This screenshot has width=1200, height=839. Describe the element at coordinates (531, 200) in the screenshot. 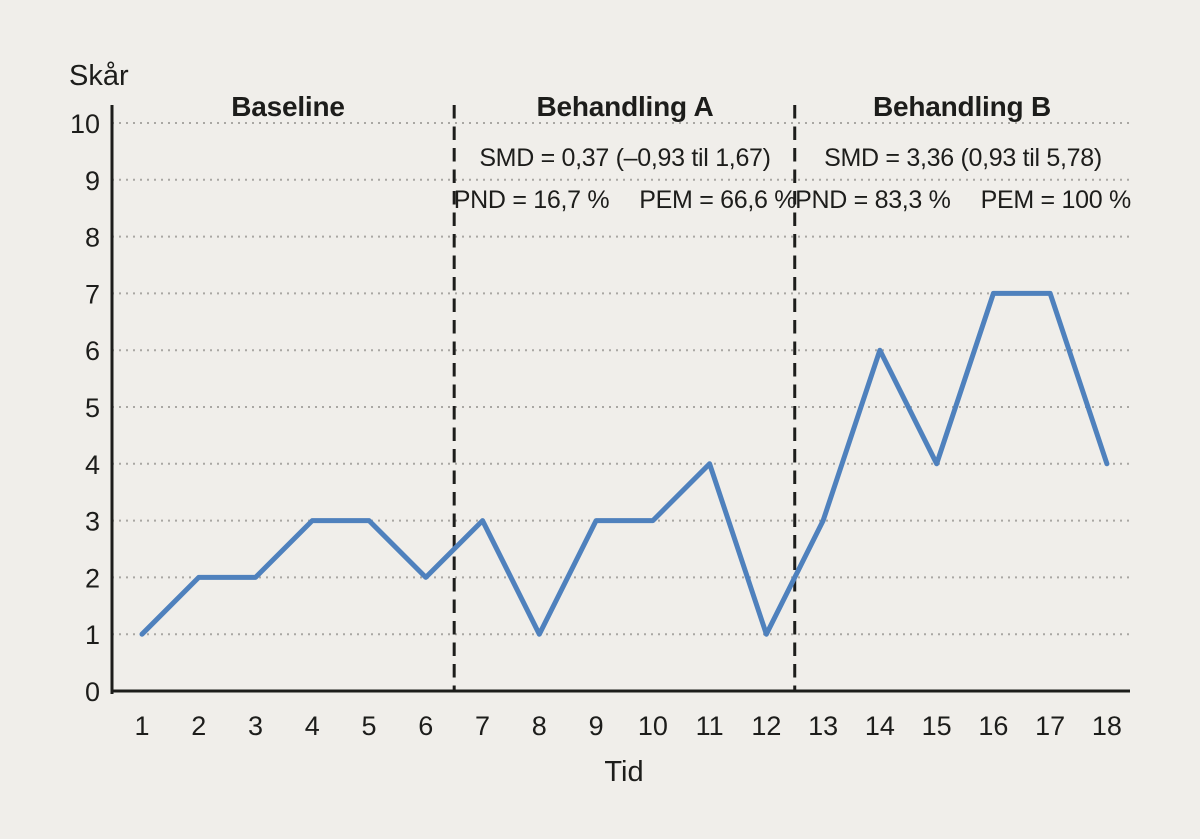

I see `pnd-value-behandling-a: PND = 16,7 %` at that location.